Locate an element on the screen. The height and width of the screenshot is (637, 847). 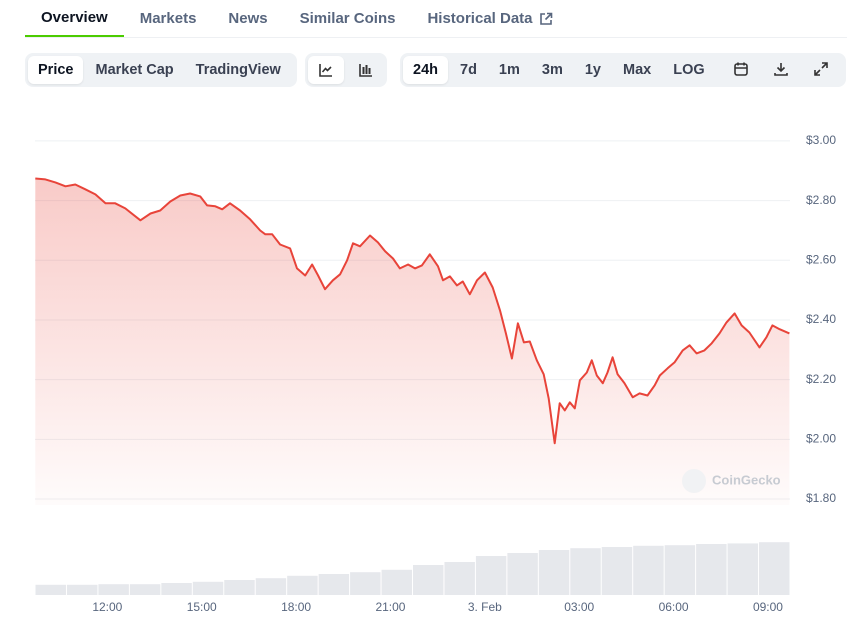
tab-label: Overview is located at coordinates (74, 17).